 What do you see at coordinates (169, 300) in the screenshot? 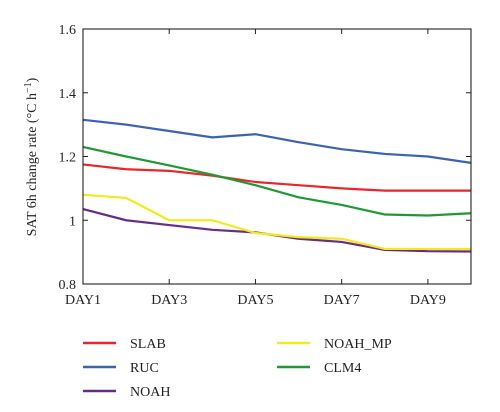
I see `x-tick-label: DAY3` at bounding box center [169, 300].